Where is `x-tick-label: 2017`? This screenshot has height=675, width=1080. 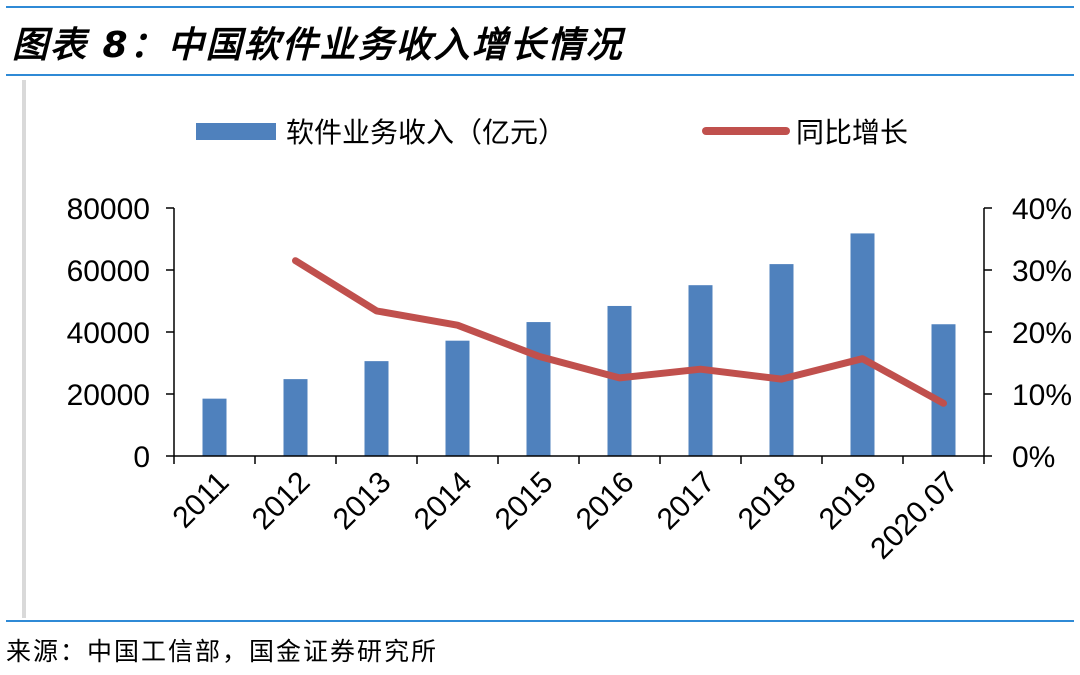
x-tick-label: 2017 is located at coordinates (686, 501).